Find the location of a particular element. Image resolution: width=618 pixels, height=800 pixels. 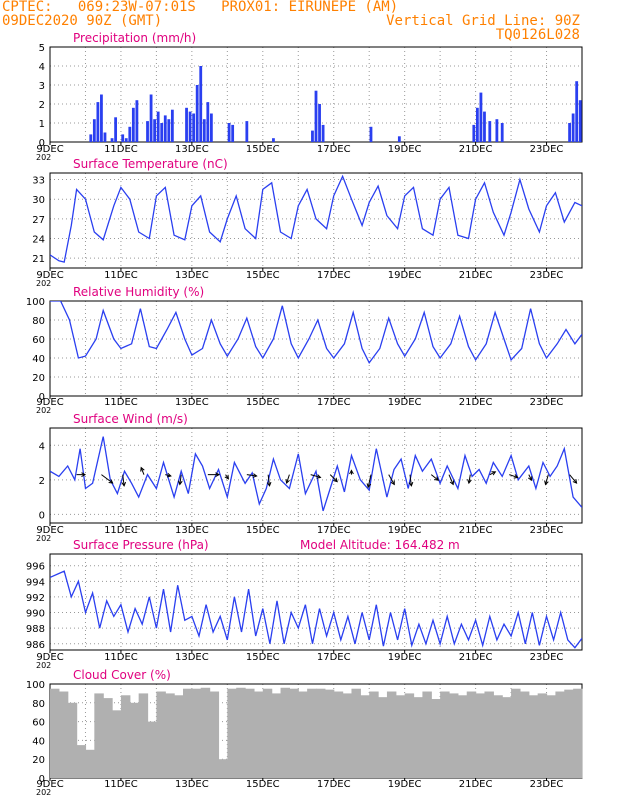

temp-line is located at coordinates (316, 218).